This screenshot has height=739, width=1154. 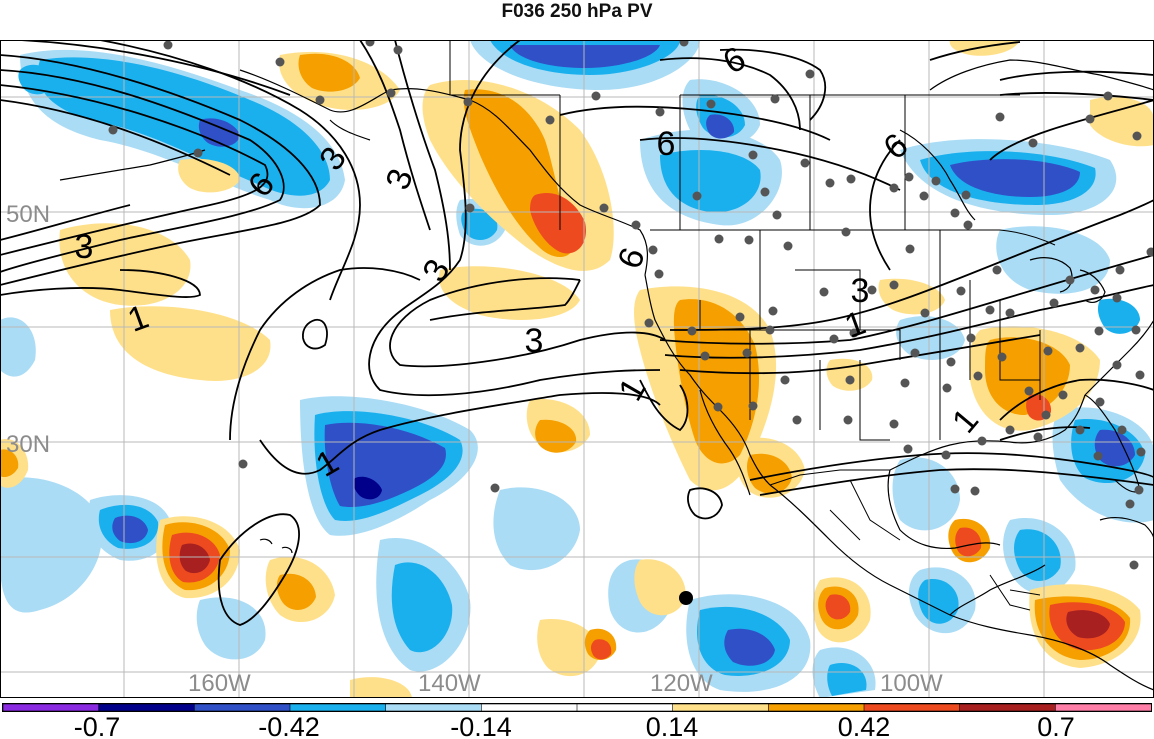 What do you see at coordinates (911, 683) in the screenshot?
I see `longitude-label: 100W` at bounding box center [911, 683].